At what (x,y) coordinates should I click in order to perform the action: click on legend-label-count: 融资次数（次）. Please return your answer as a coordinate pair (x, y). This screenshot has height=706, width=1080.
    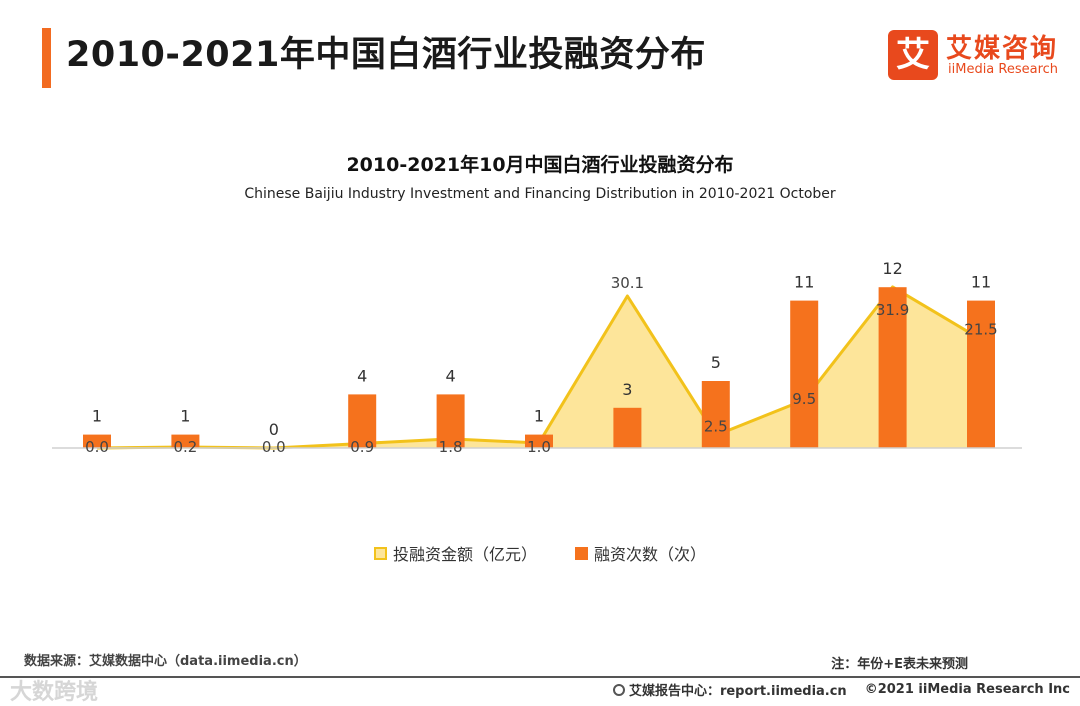
    Looking at the image, I should click on (650, 554).